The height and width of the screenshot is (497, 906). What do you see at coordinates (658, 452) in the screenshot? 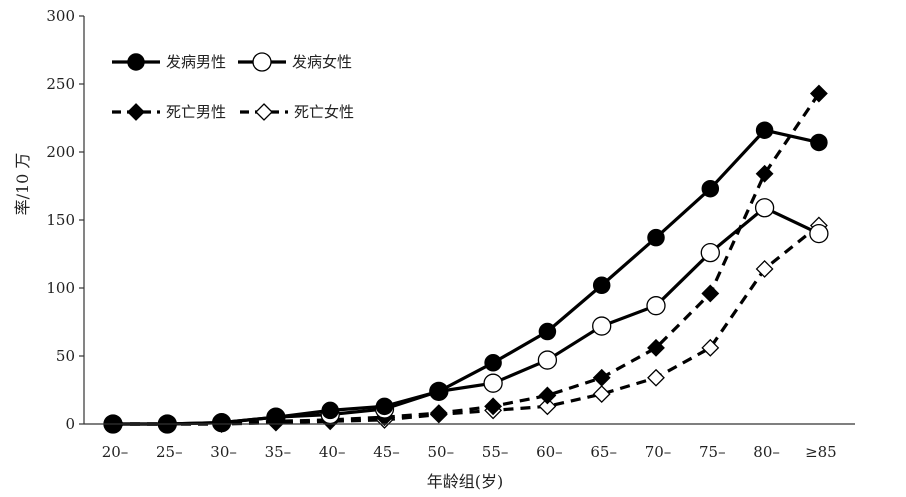
I see `x-tick-label: 70–` at bounding box center [658, 452].